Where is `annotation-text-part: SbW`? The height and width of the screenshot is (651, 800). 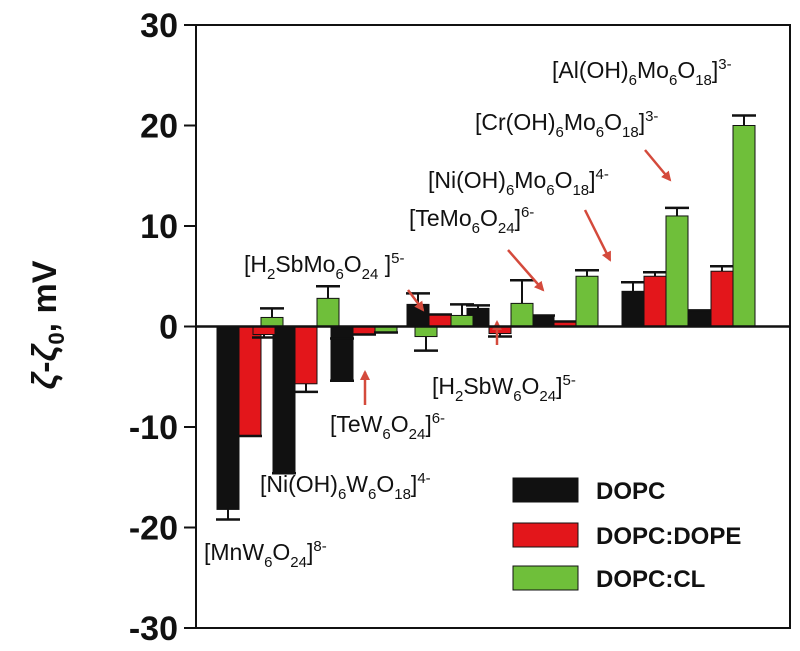 annotation-text-part: SbW is located at coordinates (488, 386).